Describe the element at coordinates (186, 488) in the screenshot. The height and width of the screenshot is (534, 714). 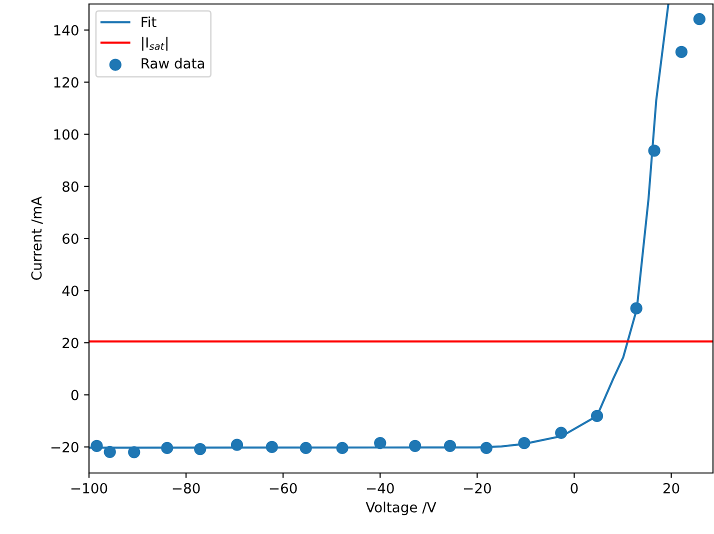
I see `x-tick-label: −80` at that location.